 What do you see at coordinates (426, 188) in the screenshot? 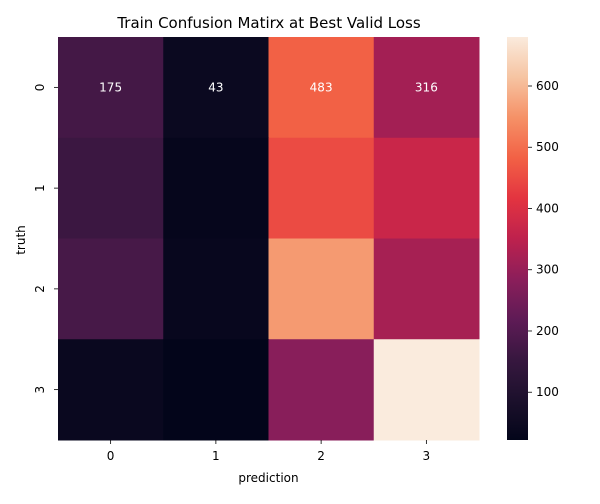
I see `heatmap-cell-r1-c3` at bounding box center [426, 188].